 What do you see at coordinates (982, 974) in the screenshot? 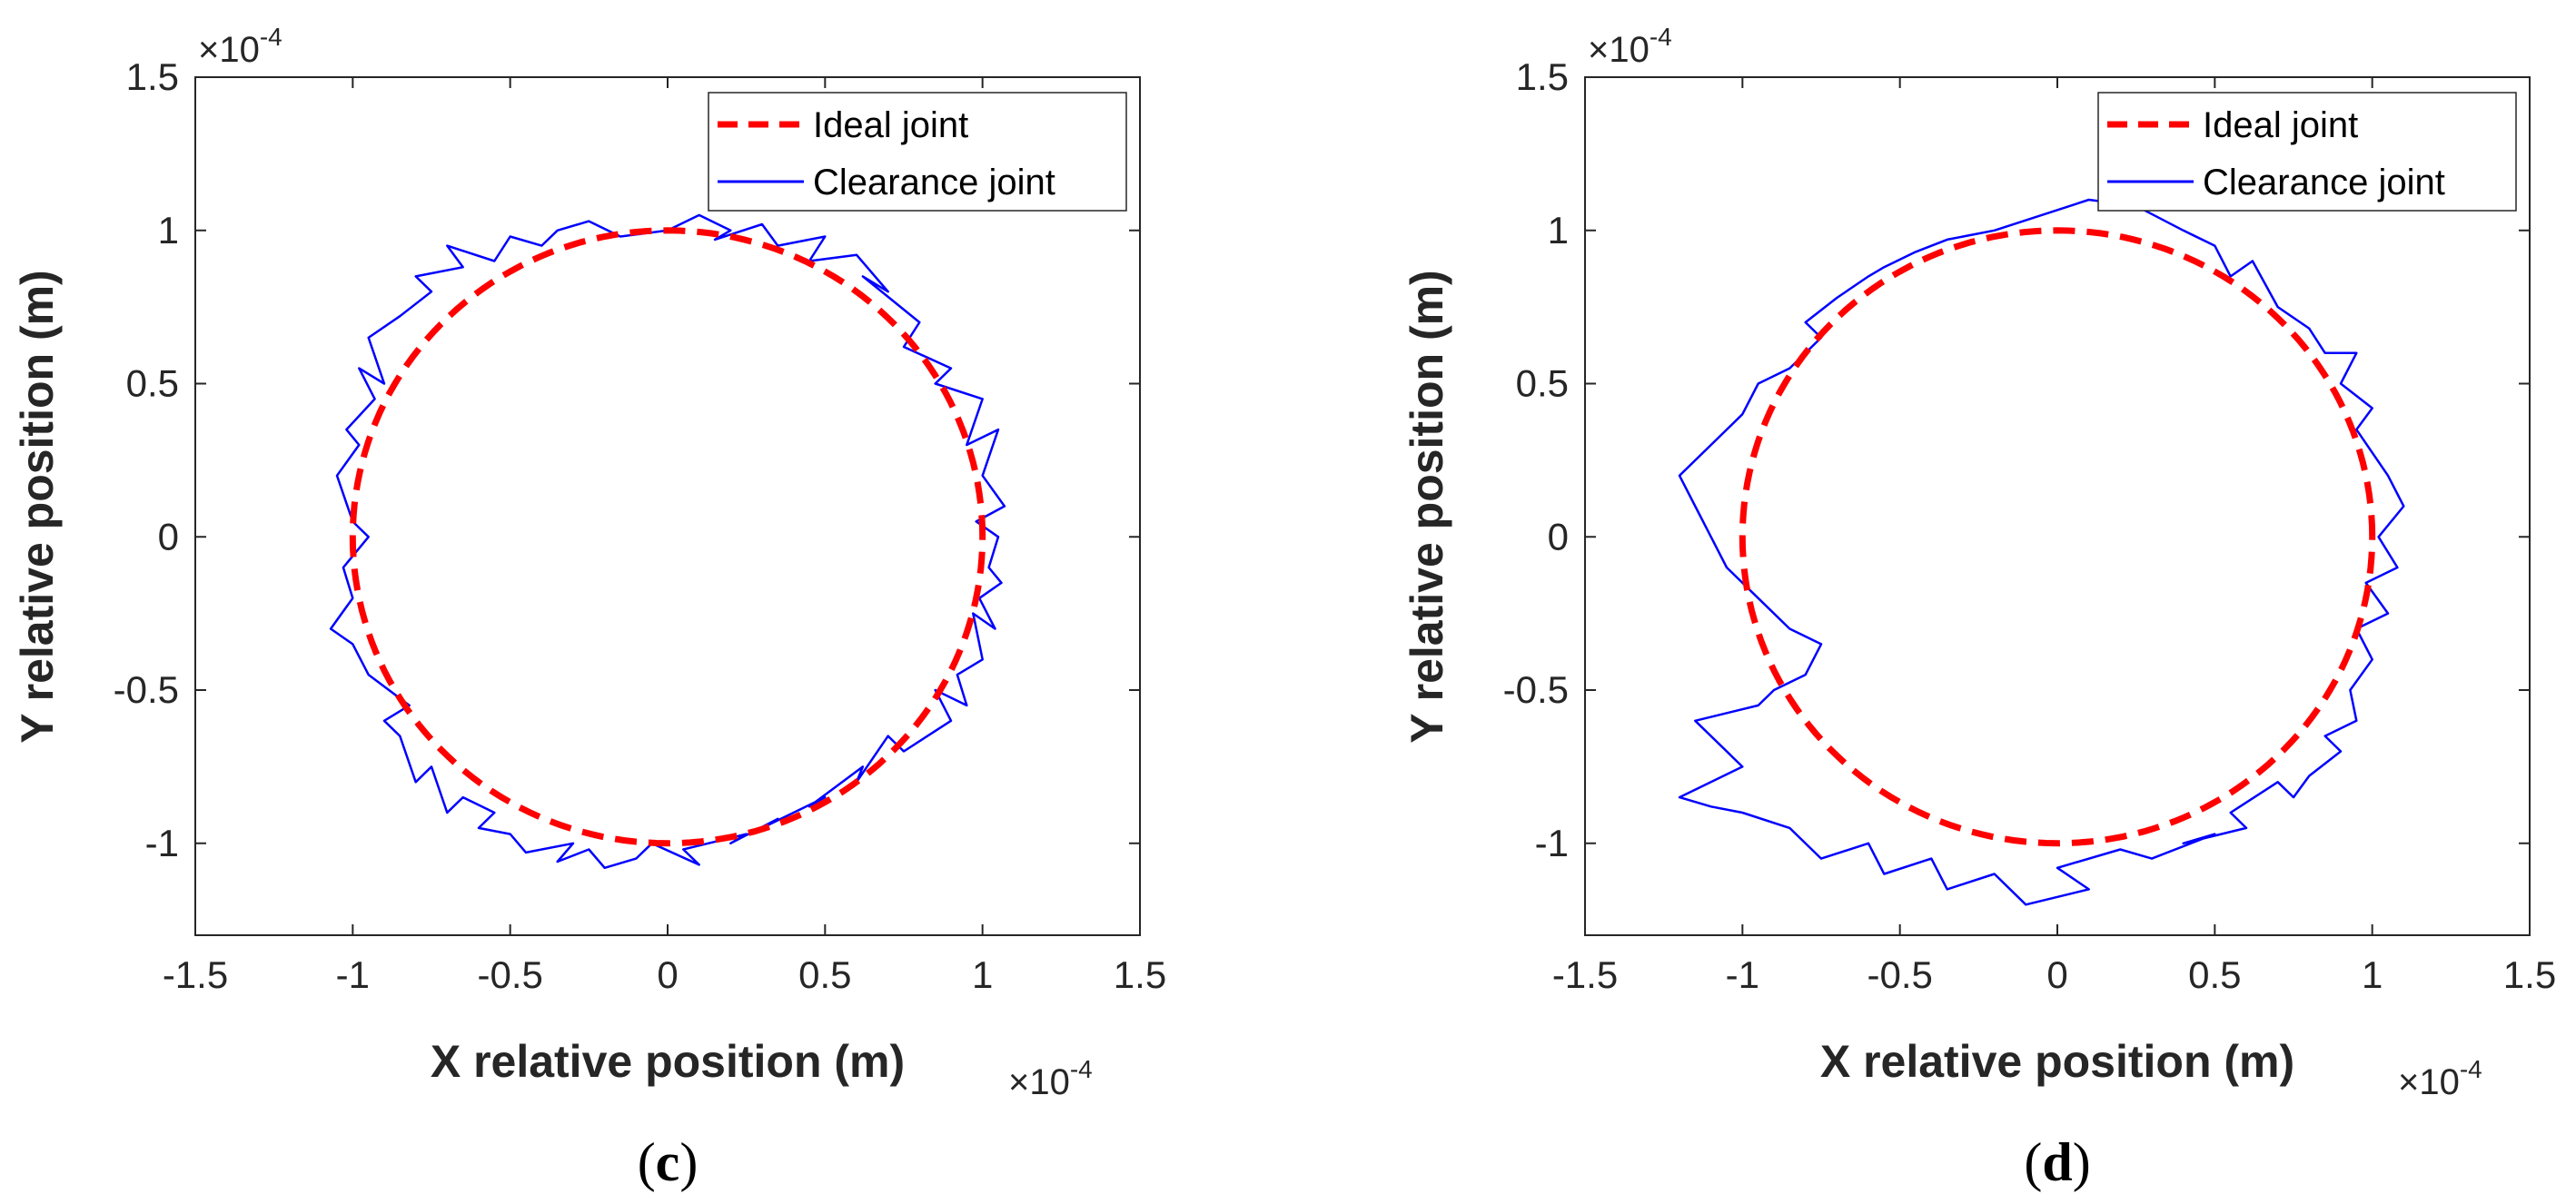
I see `panel-c-x-tick-label: 1` at bounding box center [982, 974].